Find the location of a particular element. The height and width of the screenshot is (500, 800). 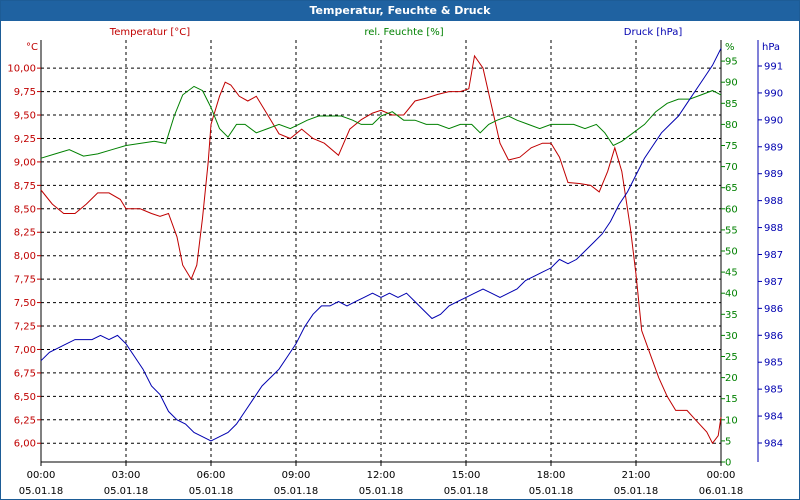

temperature-tick-label: 7,00 is located at coordinates (25, 350).